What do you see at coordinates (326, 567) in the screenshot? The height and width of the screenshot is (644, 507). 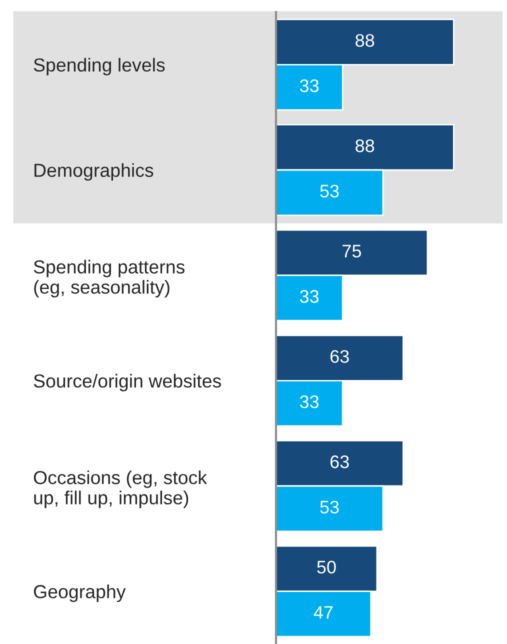 I see `data-label: 50` at bounding box center [326, 567].